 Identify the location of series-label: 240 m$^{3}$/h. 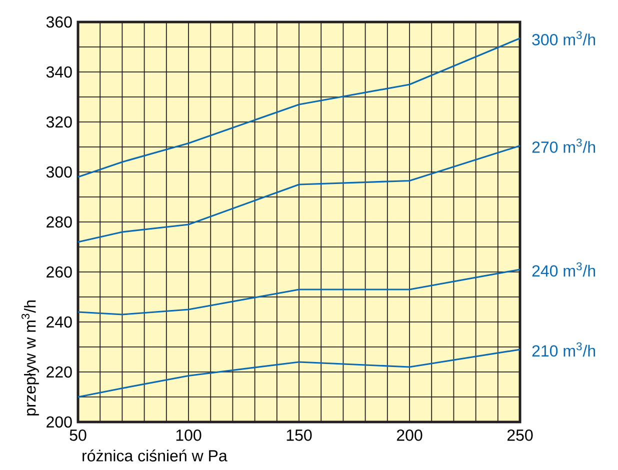
(564, 269).